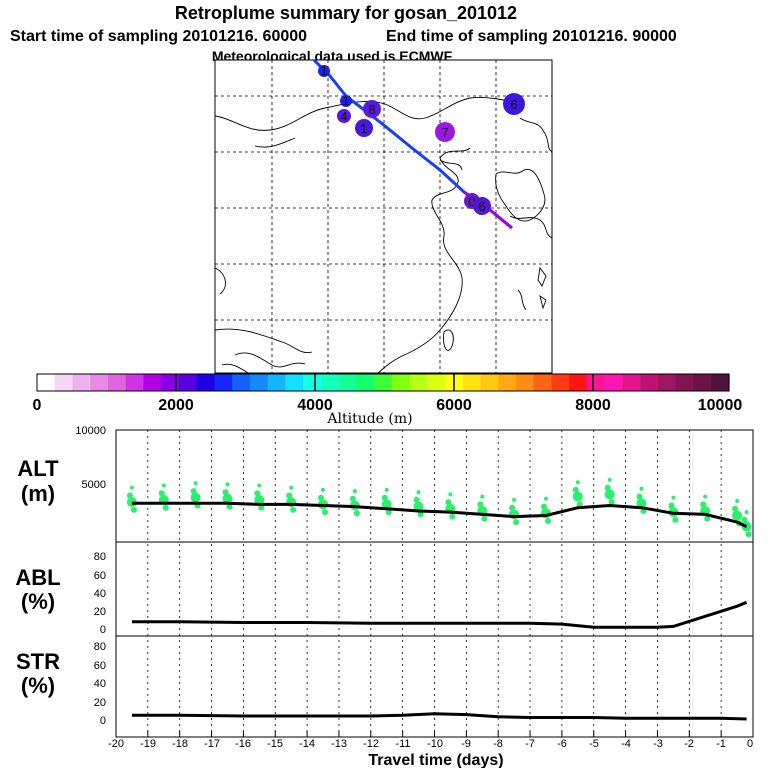 Image resolution: width=768 pixels, height=768 pixels. I want to click on x-tick-label: 0, so click(750, 744).